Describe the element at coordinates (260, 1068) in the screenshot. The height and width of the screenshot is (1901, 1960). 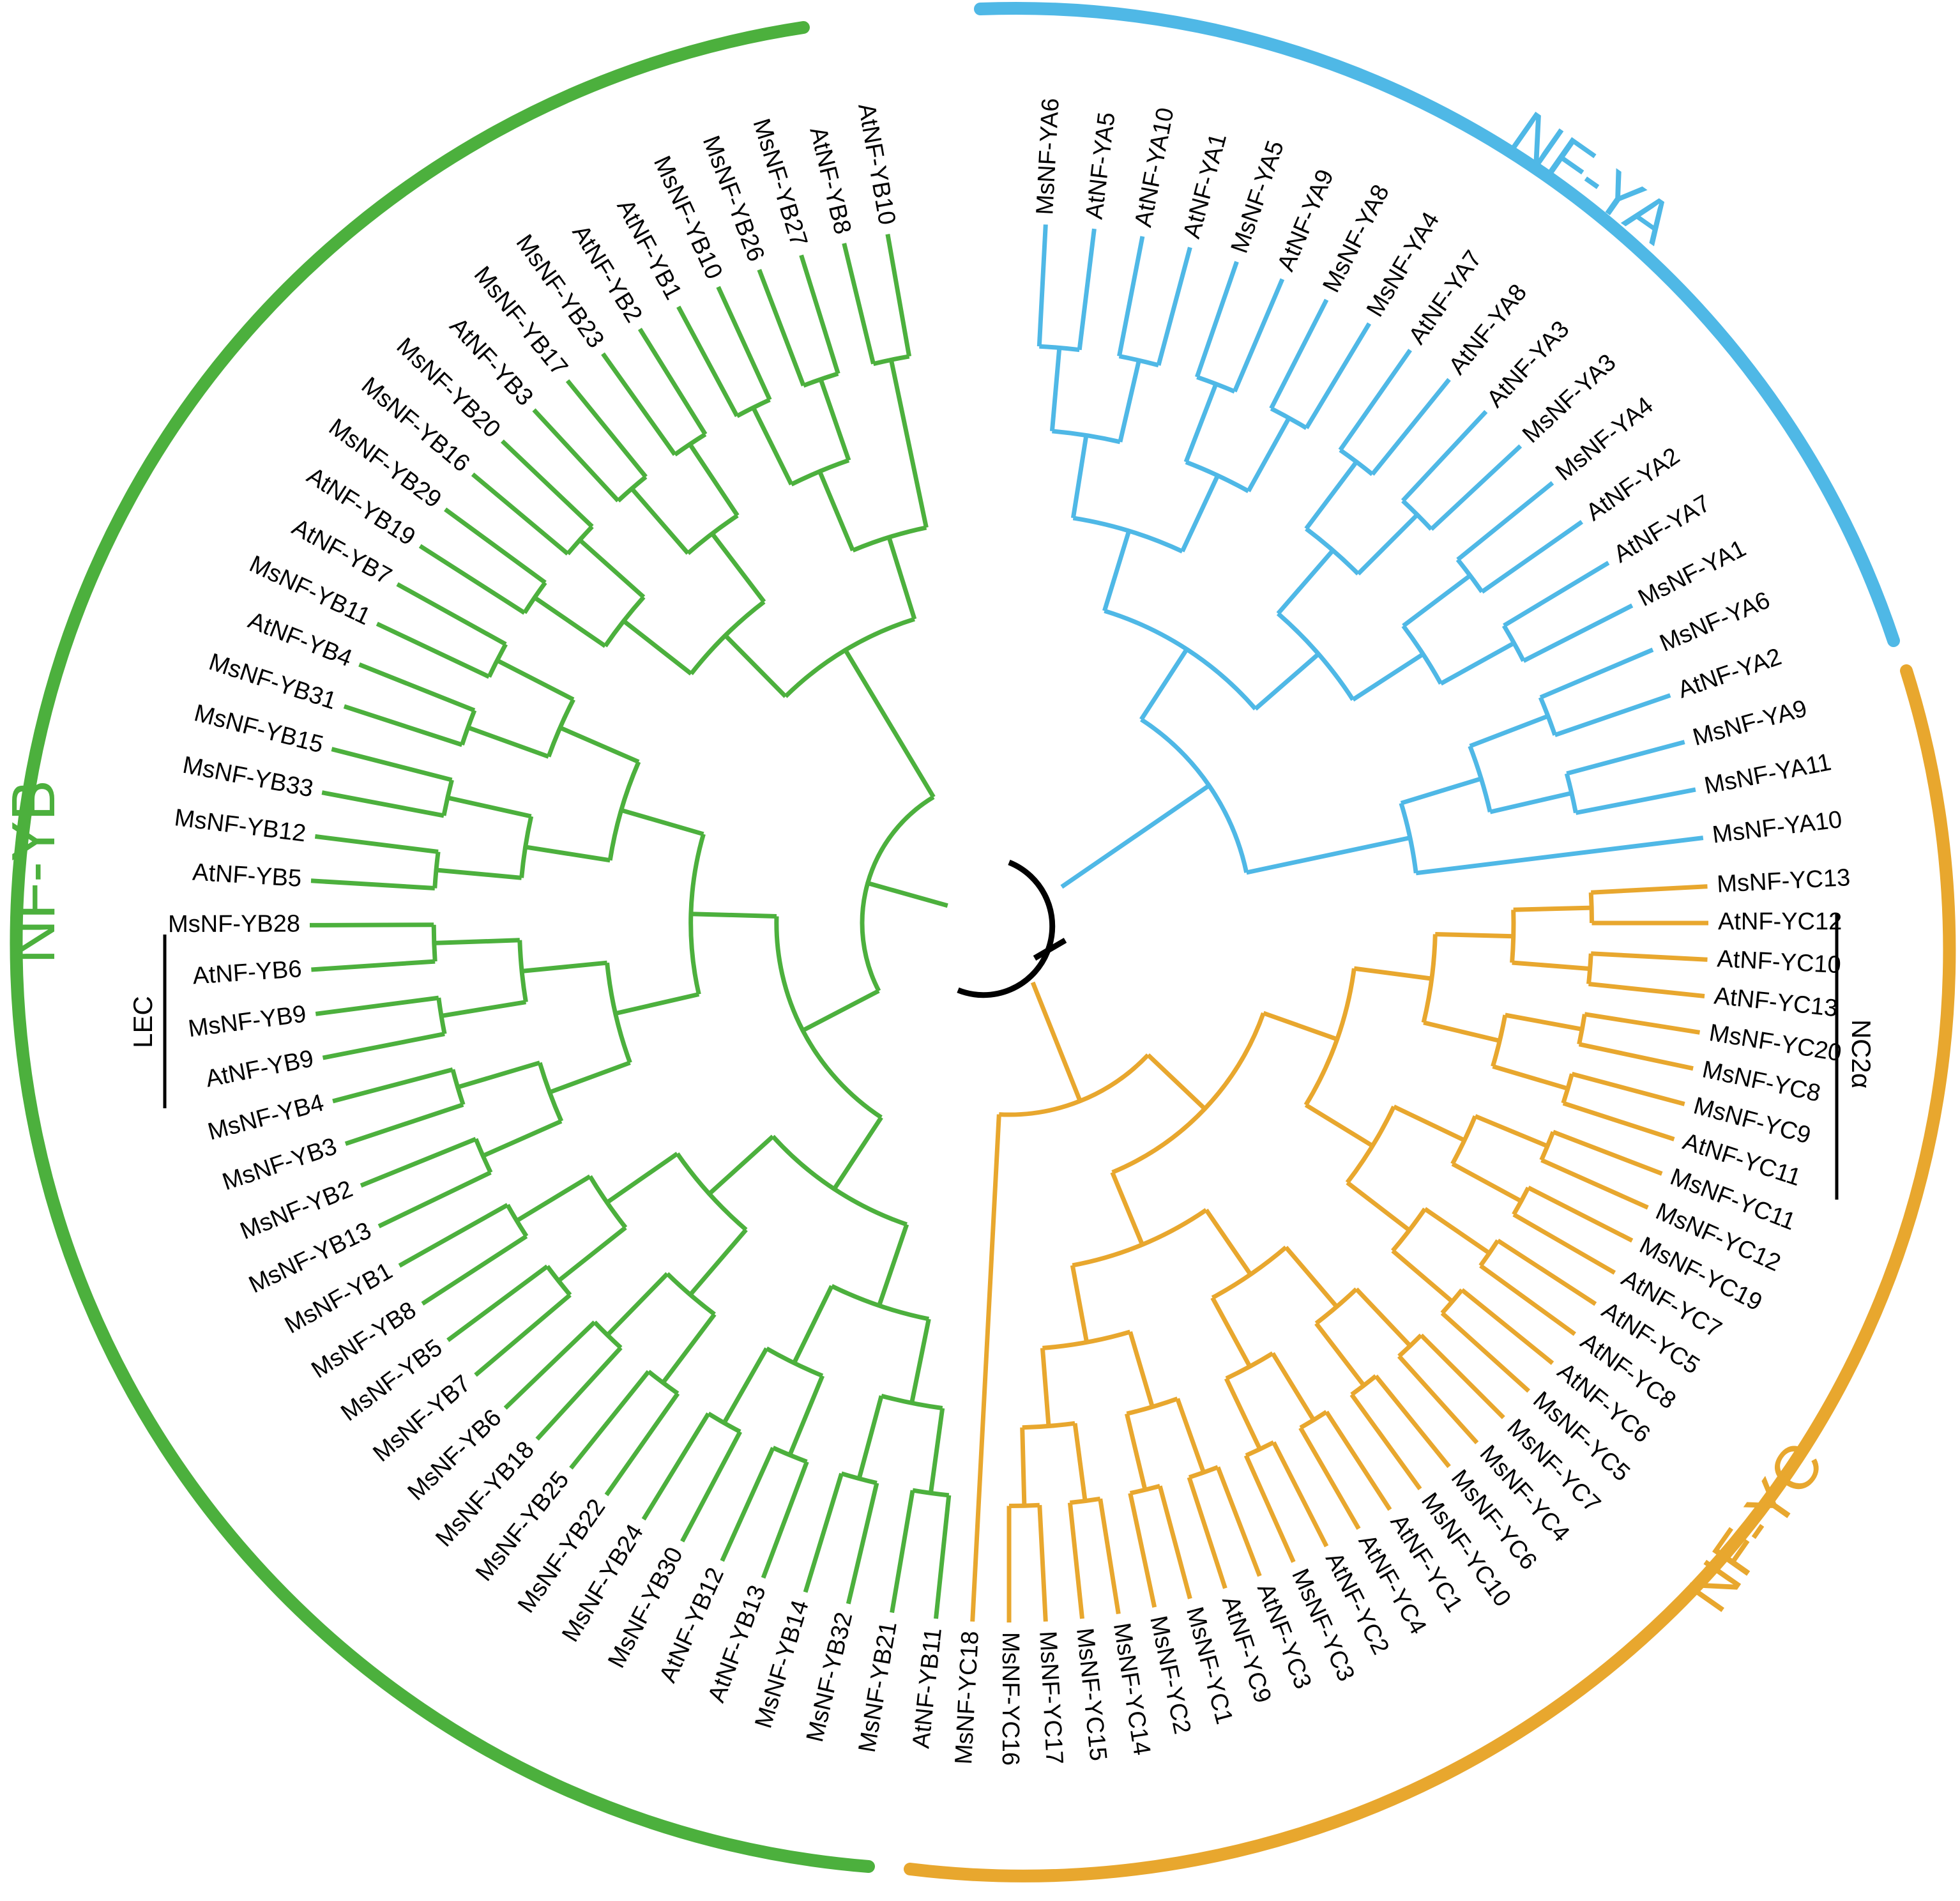
I see `nf-yb-leaf-label: AtNF-YB9` at that location.